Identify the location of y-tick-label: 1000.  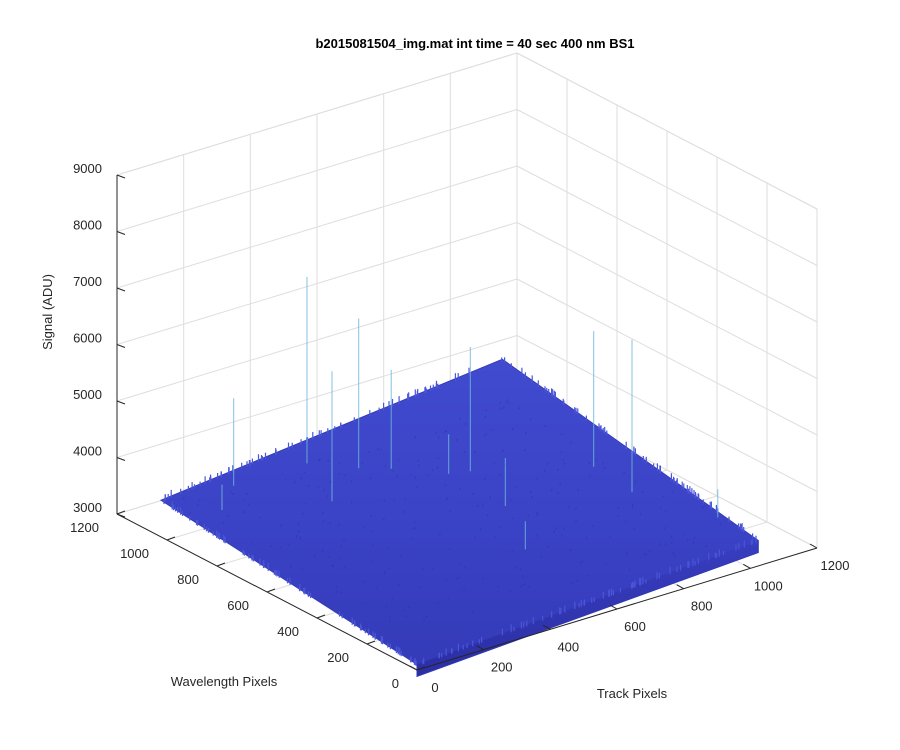
(134, 553).